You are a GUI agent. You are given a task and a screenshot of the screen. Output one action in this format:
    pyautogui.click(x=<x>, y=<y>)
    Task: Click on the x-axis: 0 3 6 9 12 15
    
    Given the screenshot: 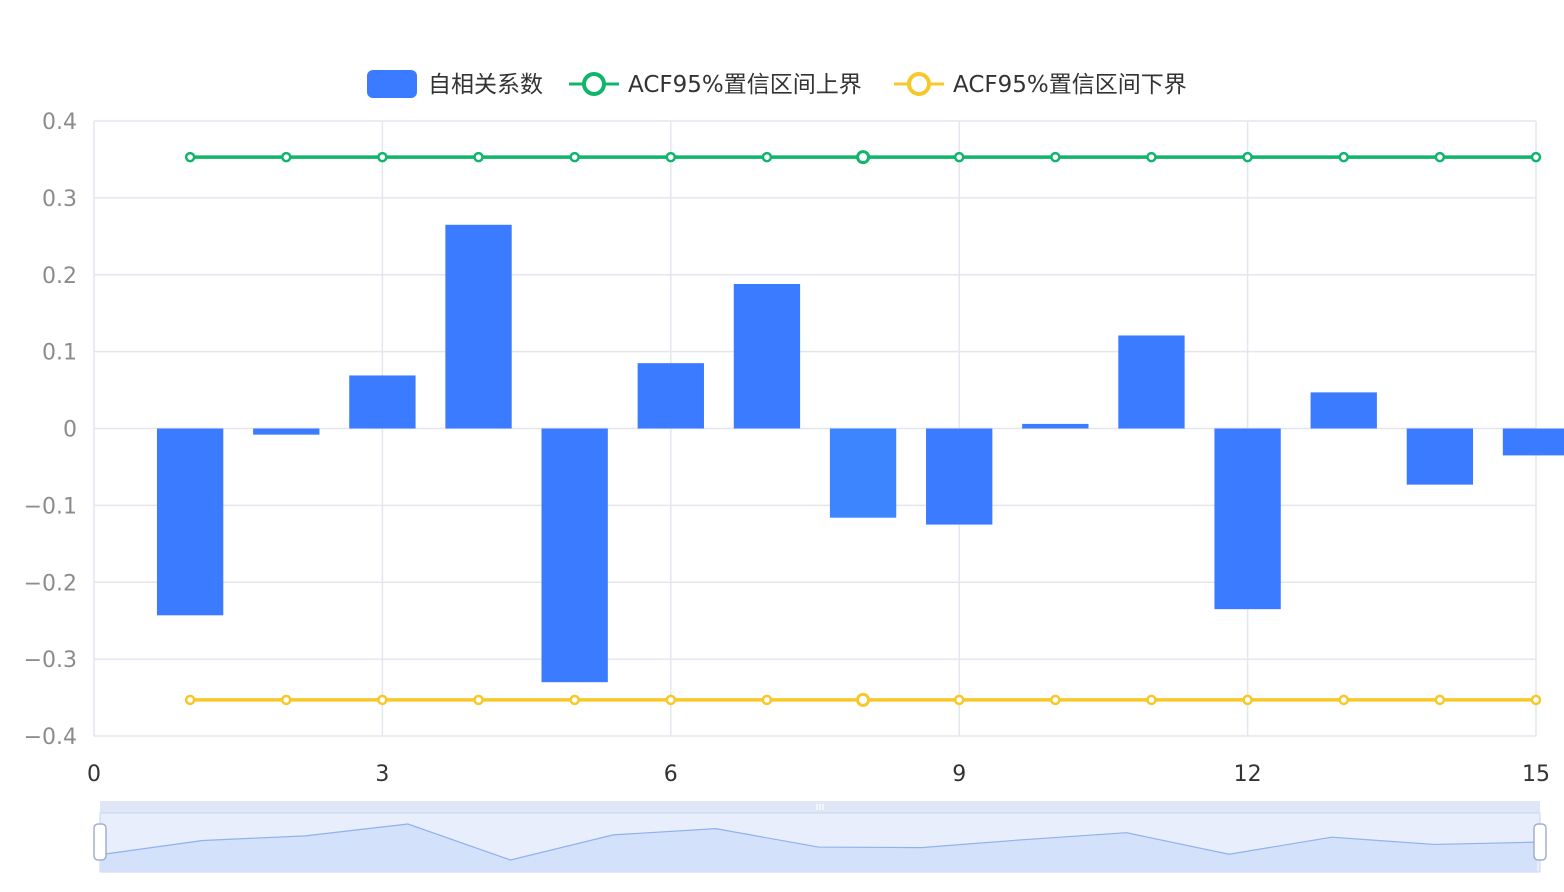 What is the action you would take?
    pyautogui.click(x=818, y=774)
    